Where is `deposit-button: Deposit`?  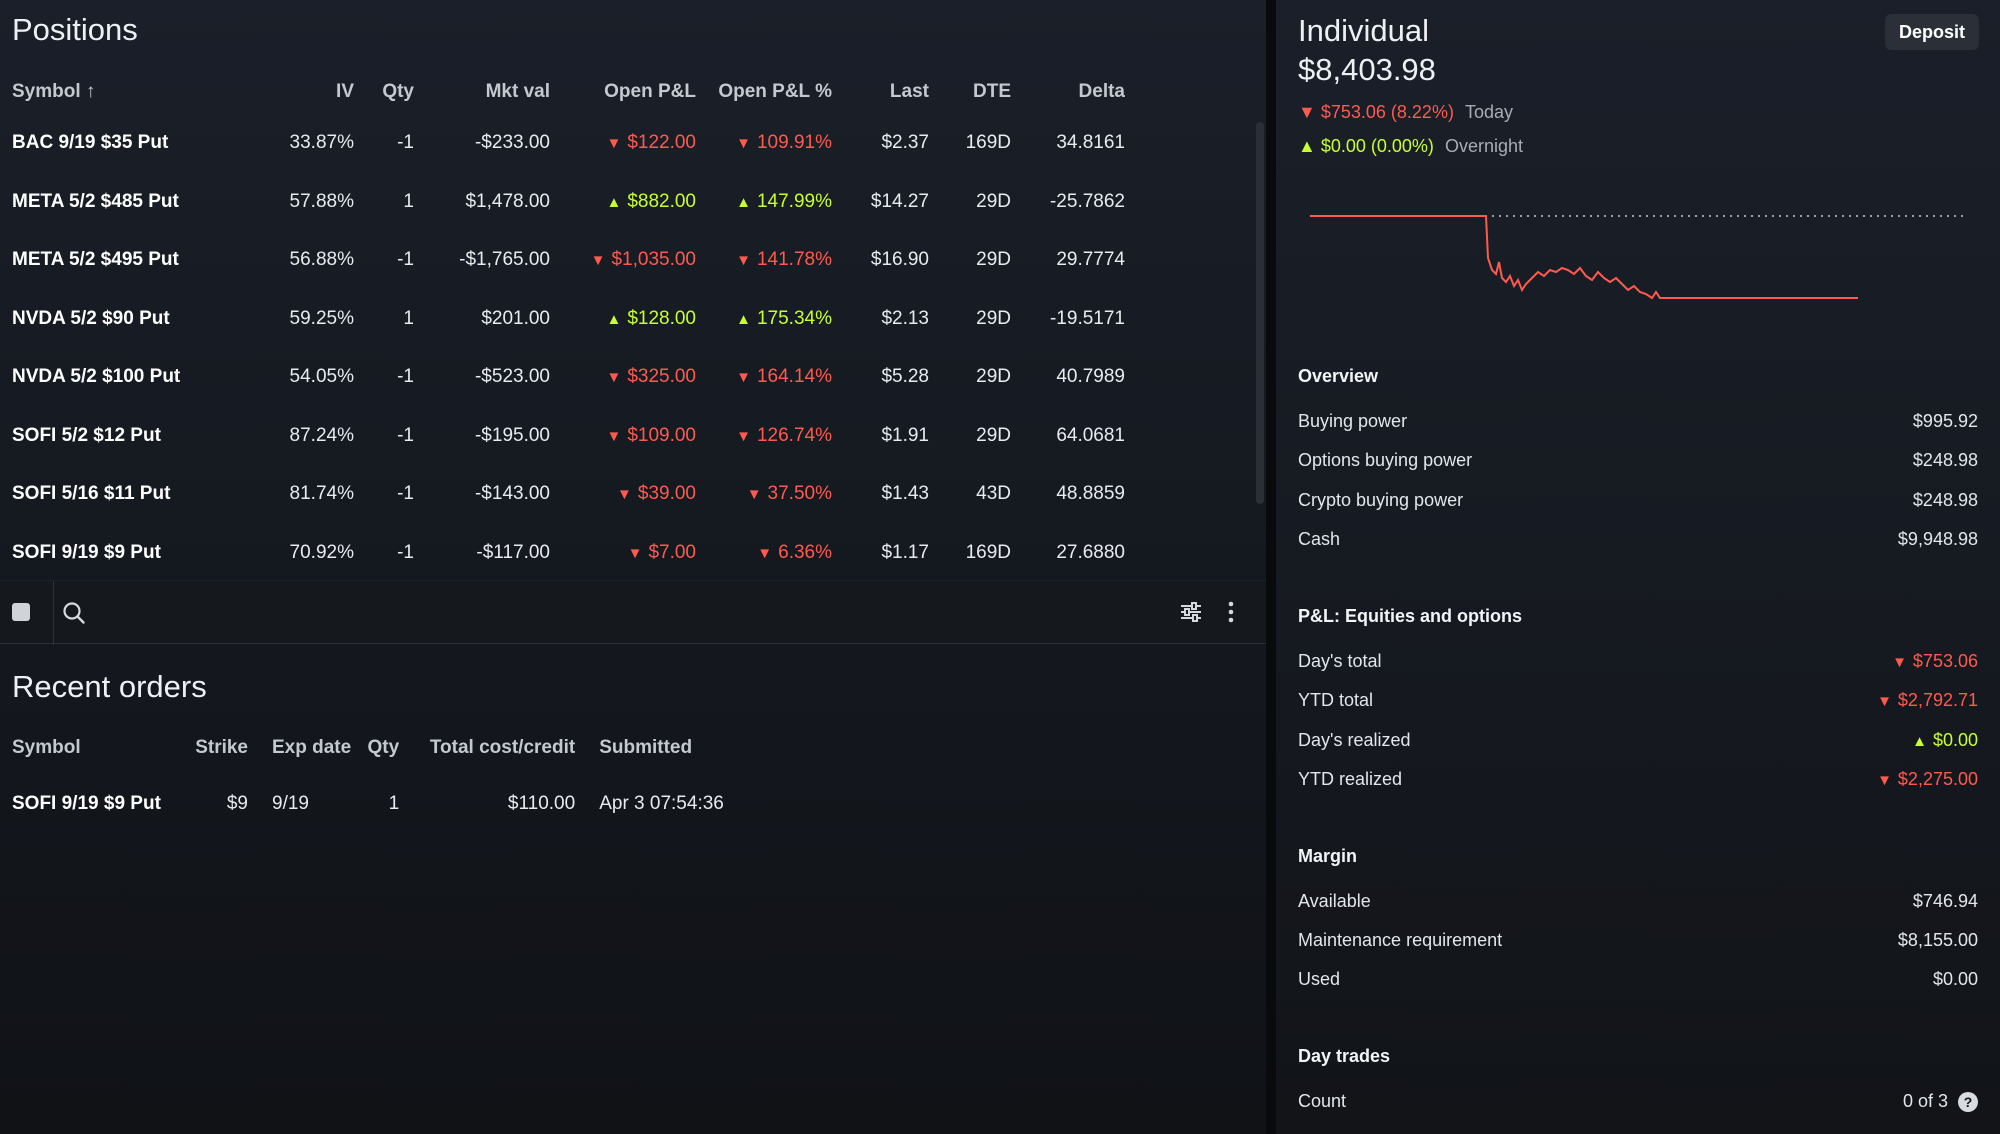 deposit-button: Deposit is located at coordinates (1932, 32).